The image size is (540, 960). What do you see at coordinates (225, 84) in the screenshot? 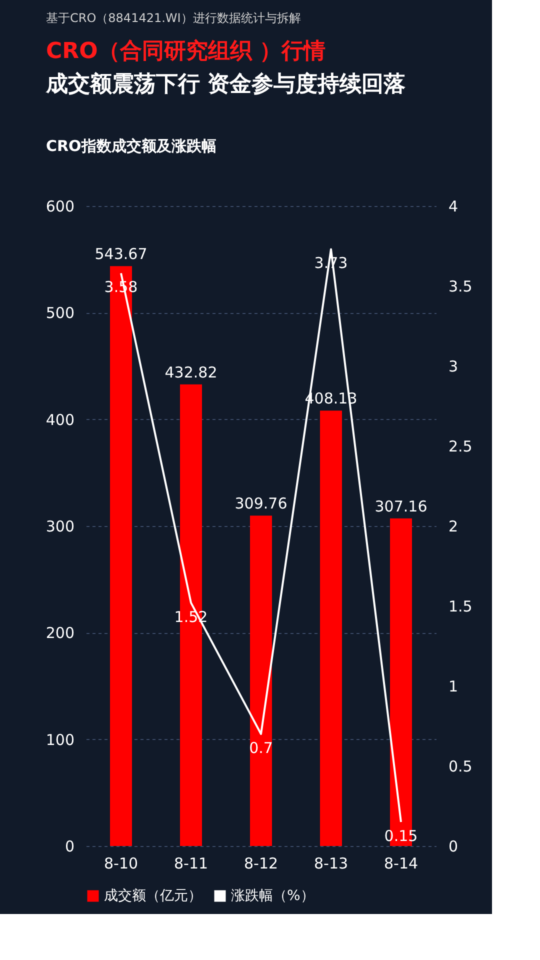
I see `chart-subtitle: 成交额震荡下行 资金参与度持续回落` at bounding box center [225, 84].